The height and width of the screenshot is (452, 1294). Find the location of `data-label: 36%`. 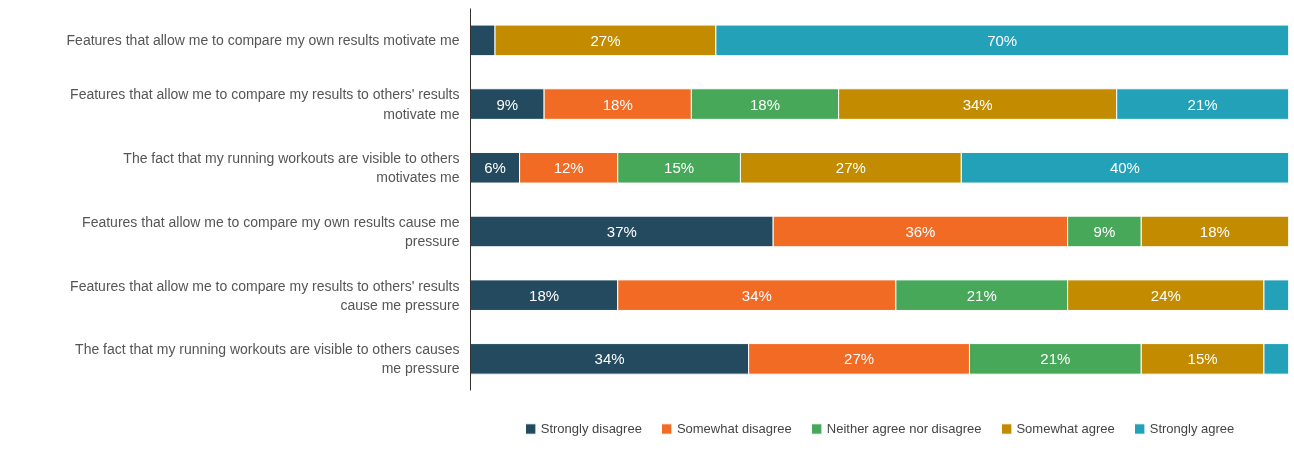

data-label: 36% is located at coordinates (920, 231).